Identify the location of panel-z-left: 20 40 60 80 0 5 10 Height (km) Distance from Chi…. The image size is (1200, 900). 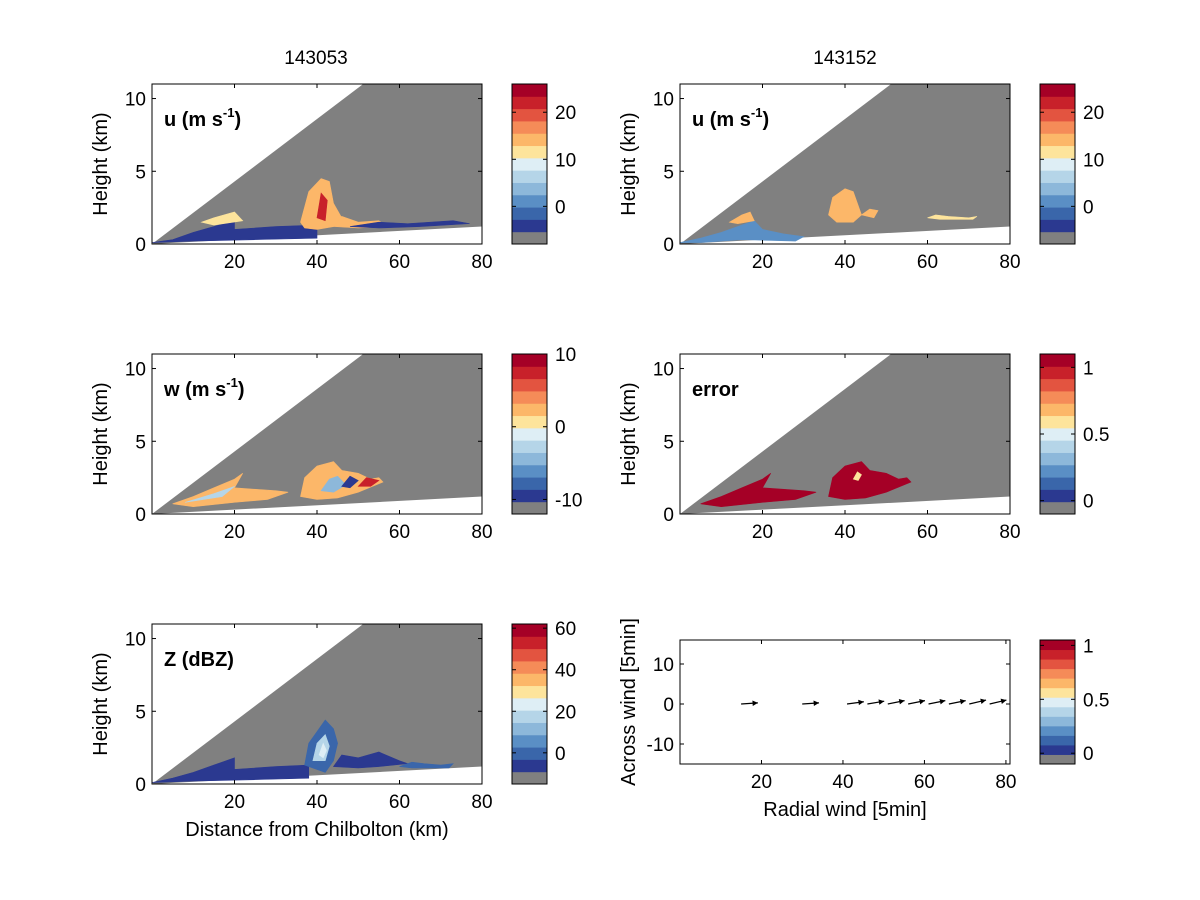
(333, 730).